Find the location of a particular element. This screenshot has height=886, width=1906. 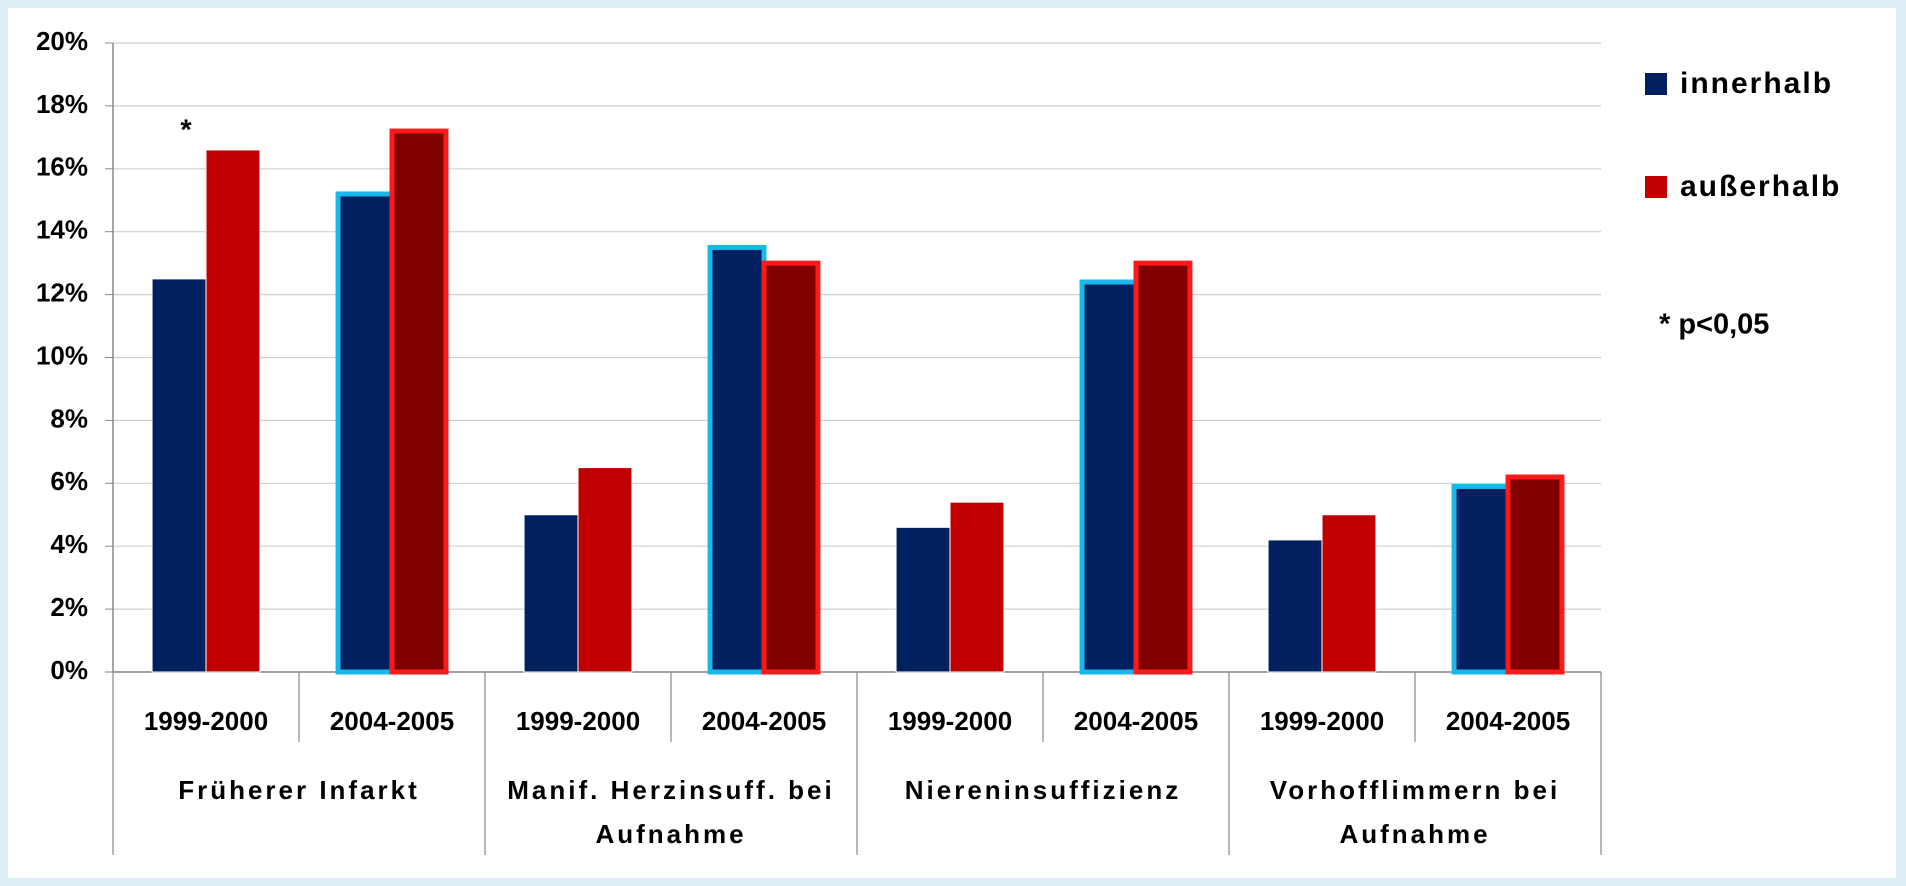

note: * p<0,05 is located at coordinates (1714, 325).